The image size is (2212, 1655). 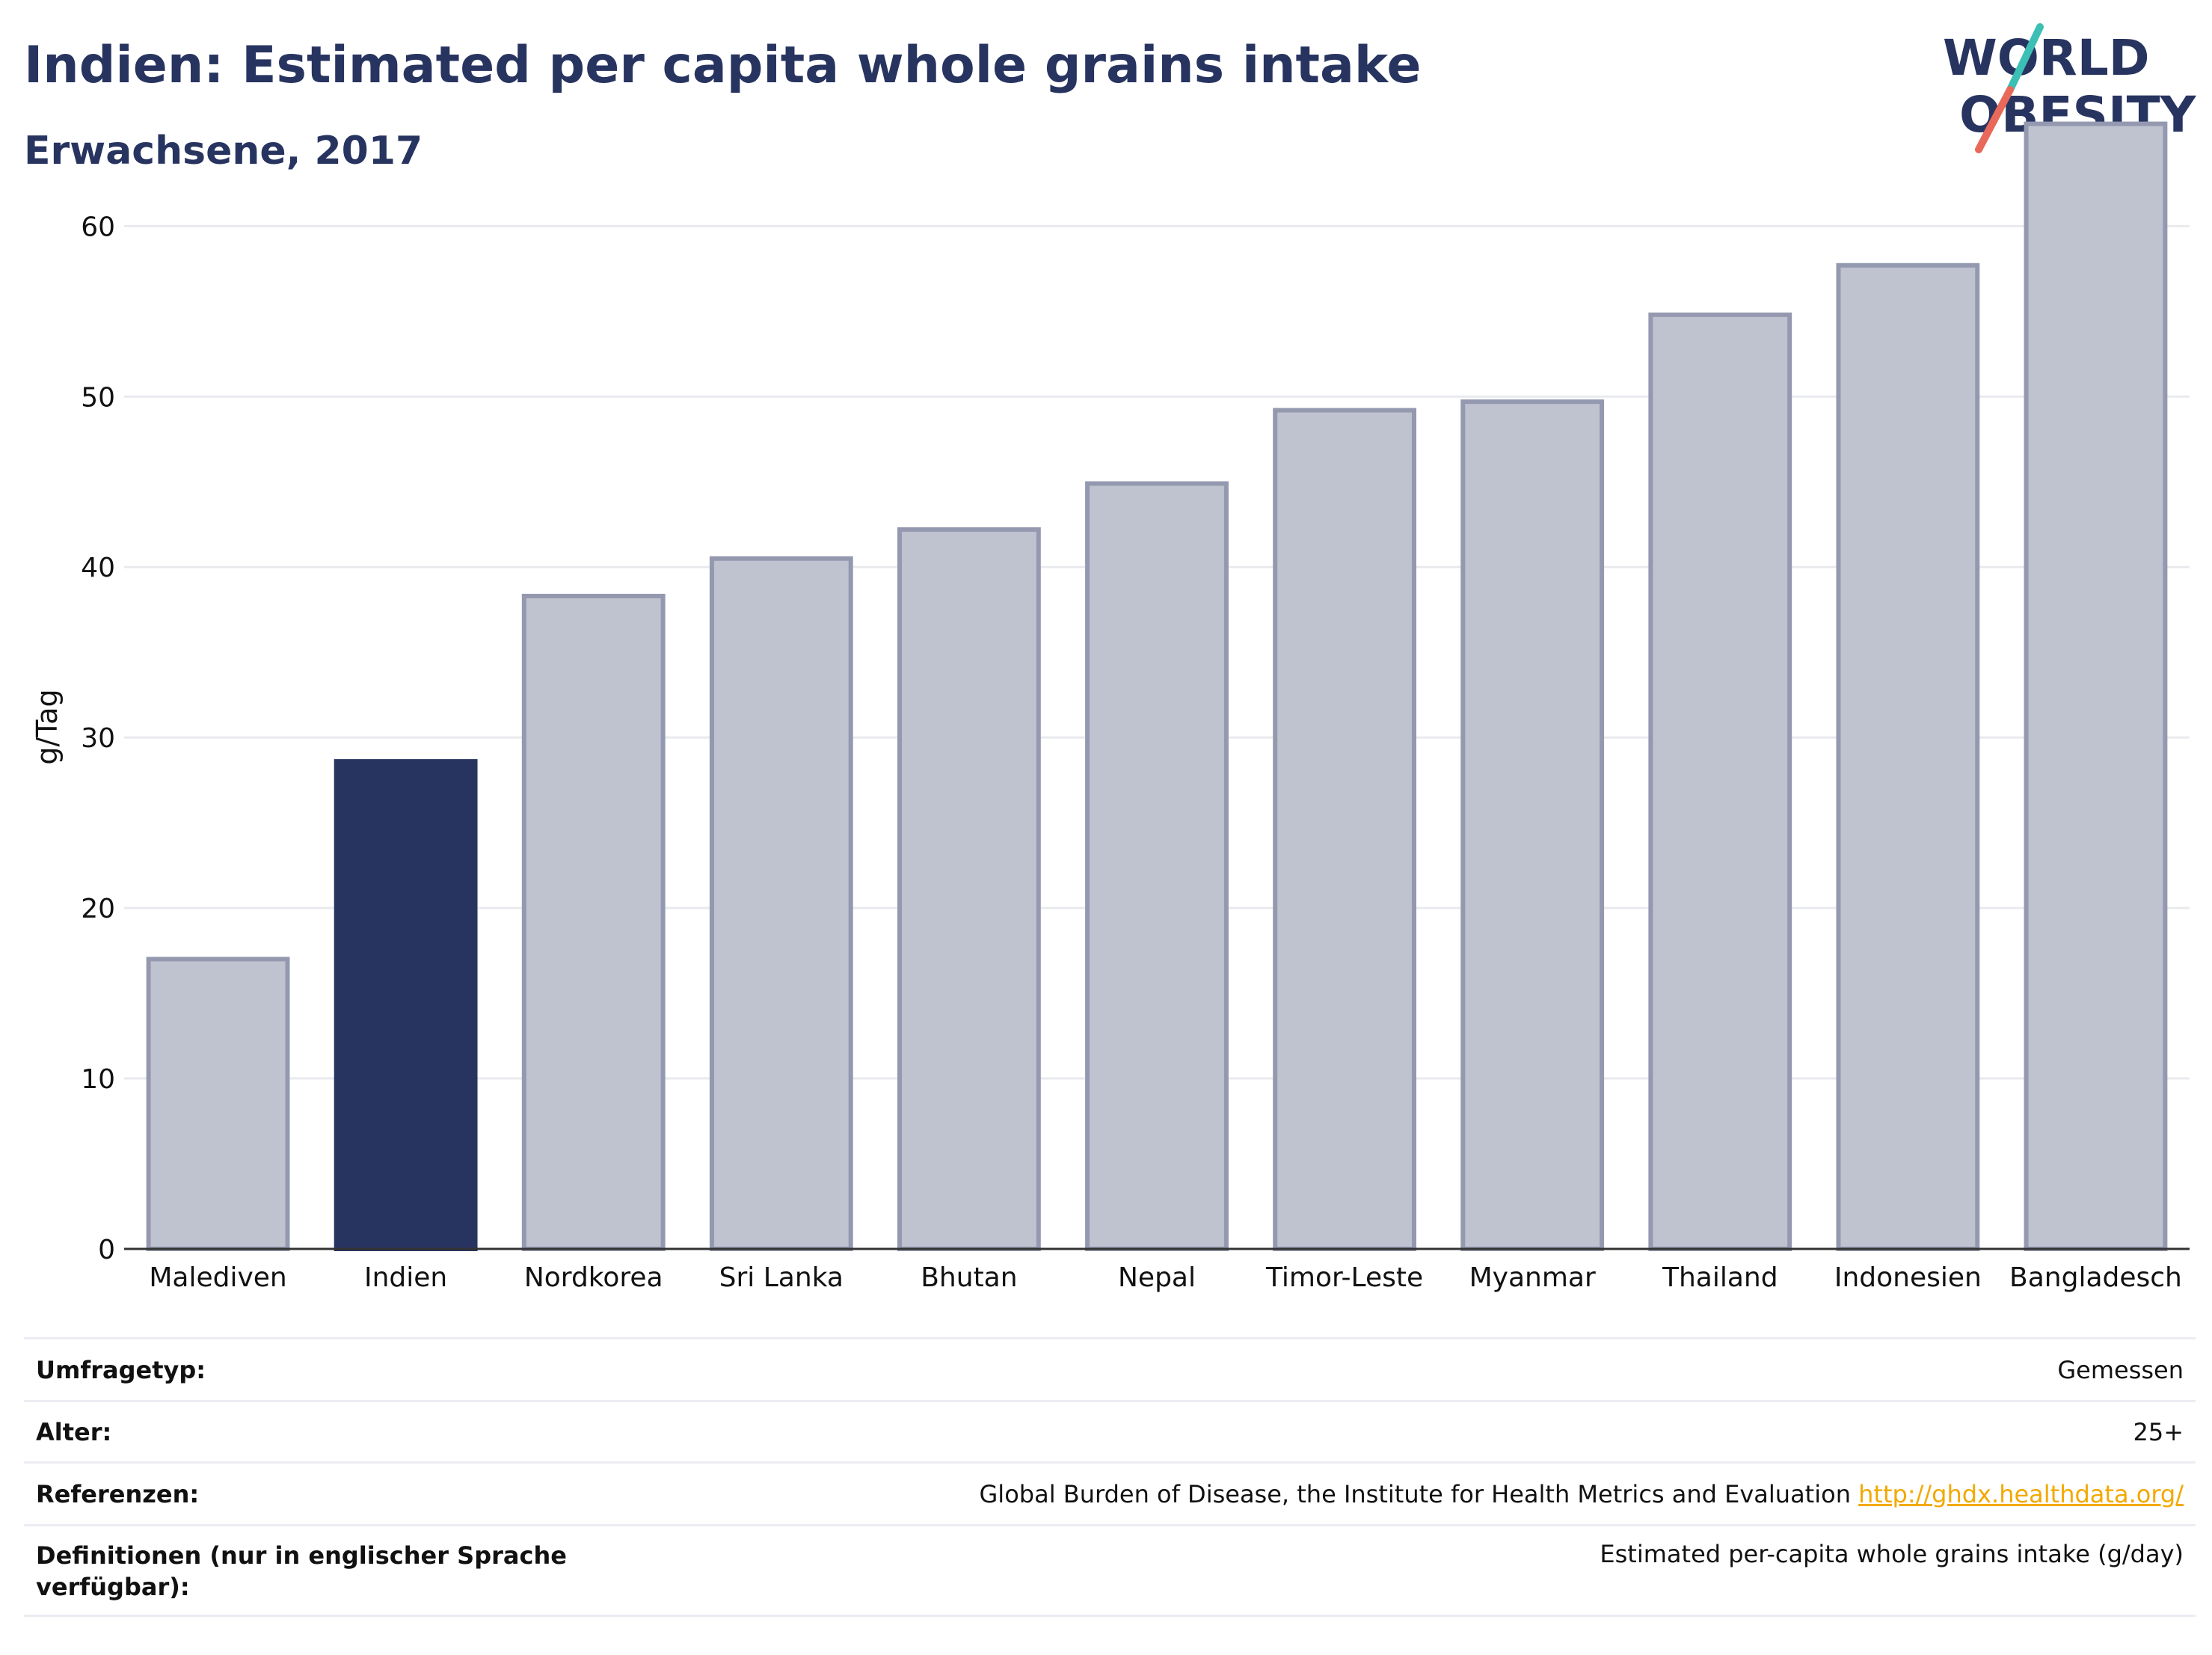 I want to click on x-tick-label: Malediven, so click(x=217, y=1277).